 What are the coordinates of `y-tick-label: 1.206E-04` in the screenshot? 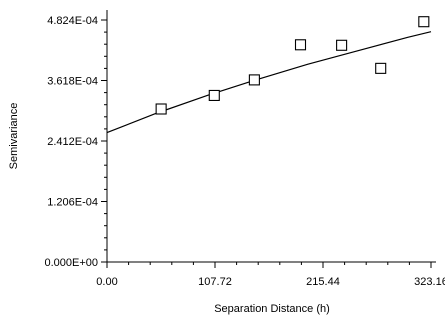 It's located at (72, 203).